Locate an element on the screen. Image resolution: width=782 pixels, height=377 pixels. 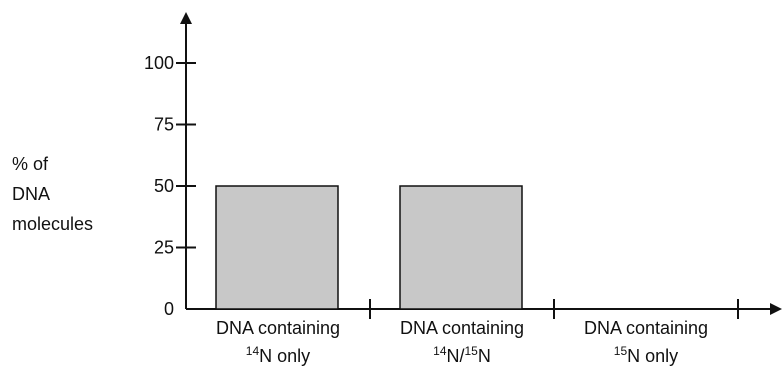
y-ticks: 0 25 50 75 100 is located at coordinates (170, 186).